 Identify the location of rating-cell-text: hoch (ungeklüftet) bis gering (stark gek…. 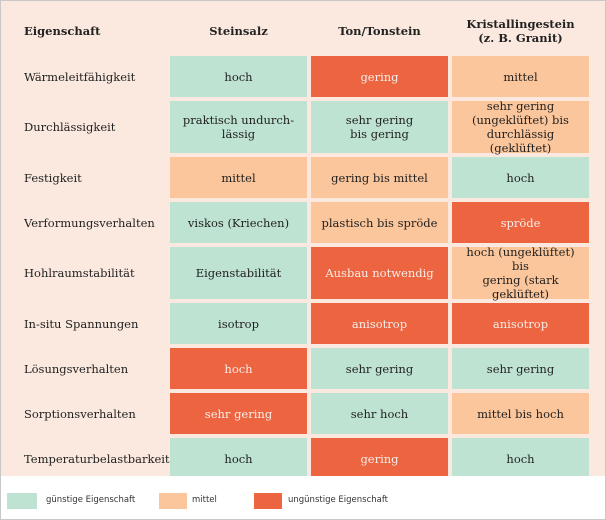
(520, 273).